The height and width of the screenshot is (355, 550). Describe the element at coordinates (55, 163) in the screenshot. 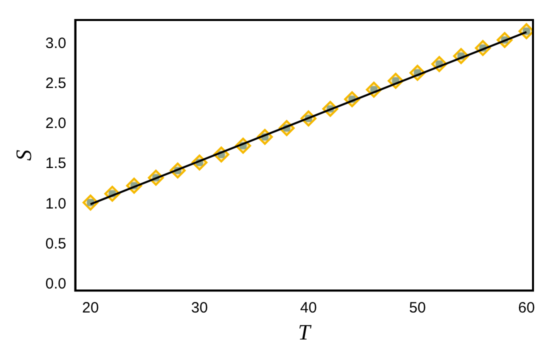

I see `y-tick-label: 1.5` at that location.